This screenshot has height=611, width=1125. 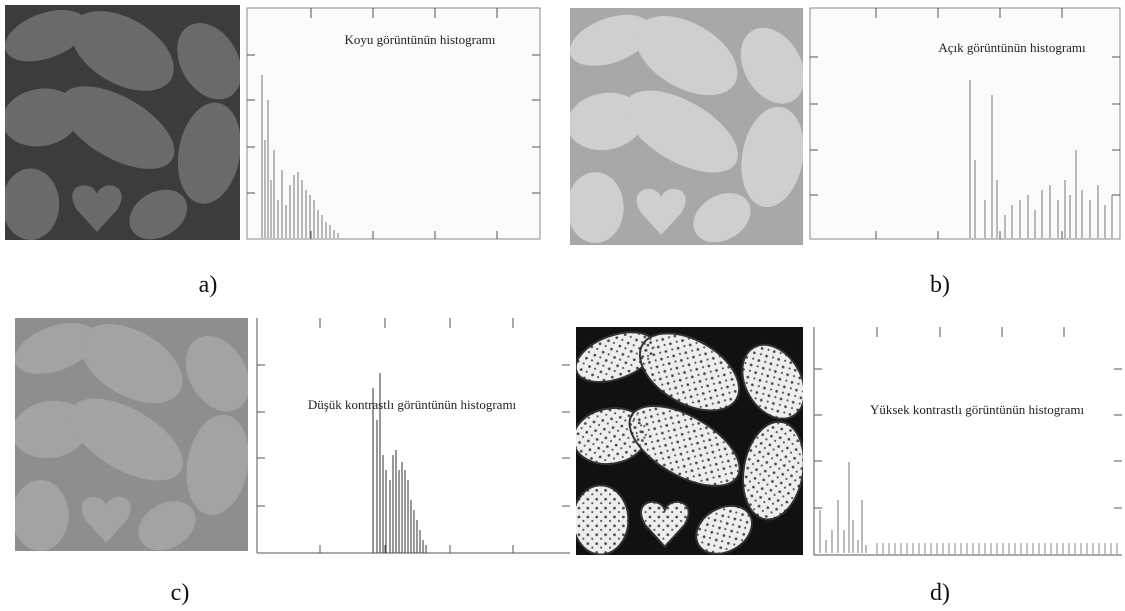 What do you see at coordinates (208, 285) in the screenshot?
I see `panel-label: a)` at bounding box center [208, 285].